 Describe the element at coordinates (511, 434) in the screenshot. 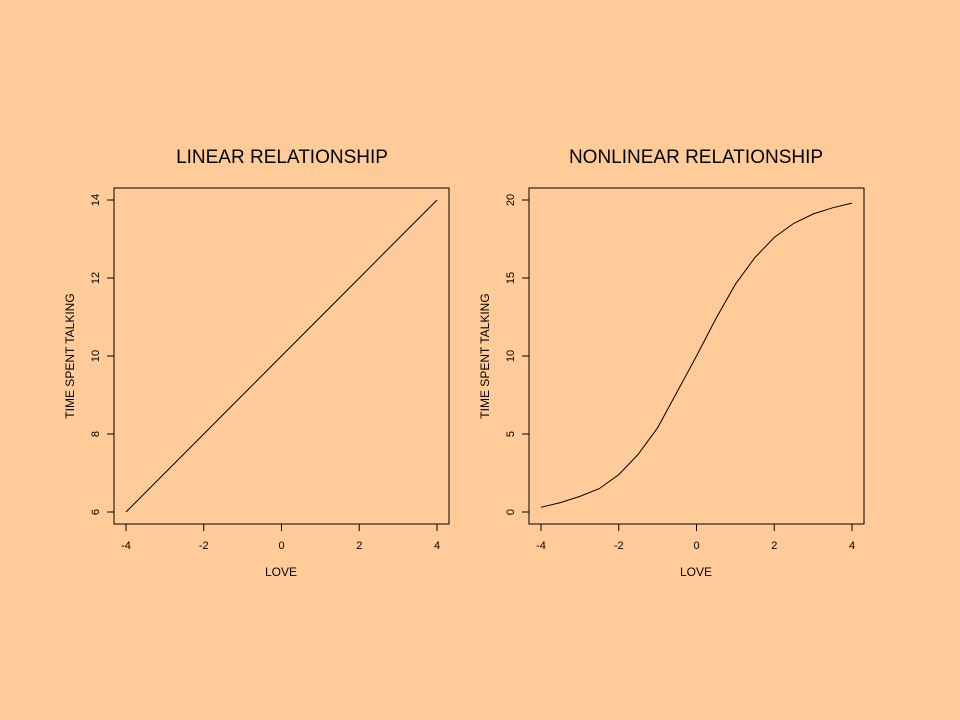

I see `y-tick-label: 5` at that location.